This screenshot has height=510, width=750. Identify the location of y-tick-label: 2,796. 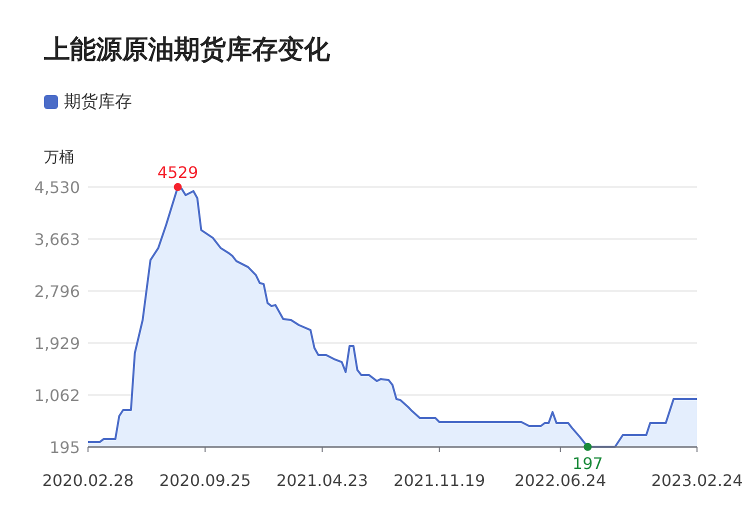
(57, 291).